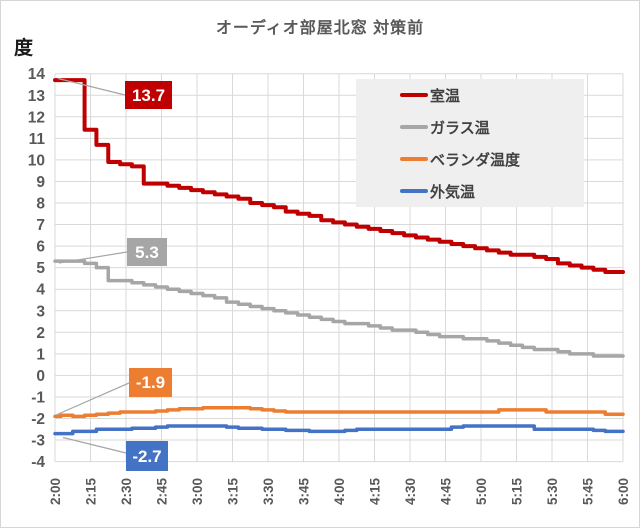 Image resolution: width=640 pixels, height=528 pixels. Describe the element at coordinates (147, 456) in the screenshot. I see `data-label-outdoor-temp: -2.7` at that location.